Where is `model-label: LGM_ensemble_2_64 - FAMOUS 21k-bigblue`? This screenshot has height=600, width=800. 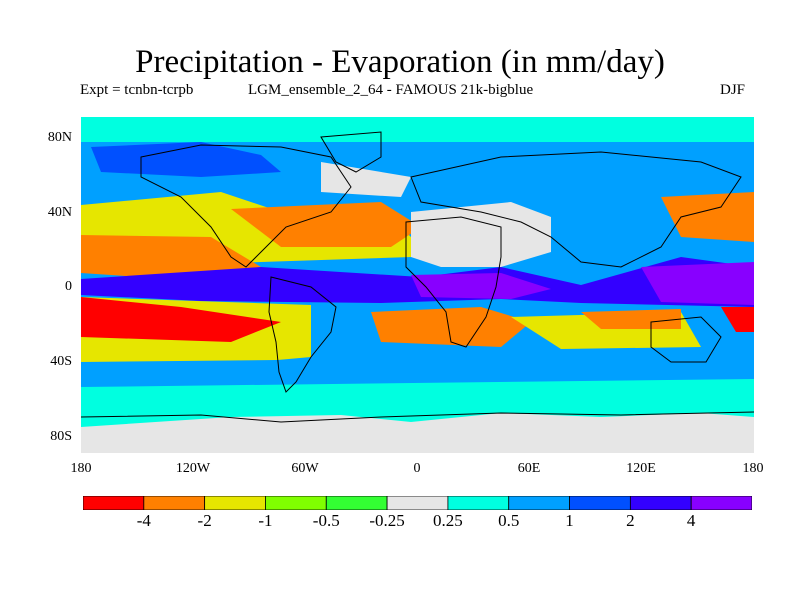
model-label: LGM_ensemble_2_64 - FAMOUS 21k-bigblue is located at coordinates (391, 90).